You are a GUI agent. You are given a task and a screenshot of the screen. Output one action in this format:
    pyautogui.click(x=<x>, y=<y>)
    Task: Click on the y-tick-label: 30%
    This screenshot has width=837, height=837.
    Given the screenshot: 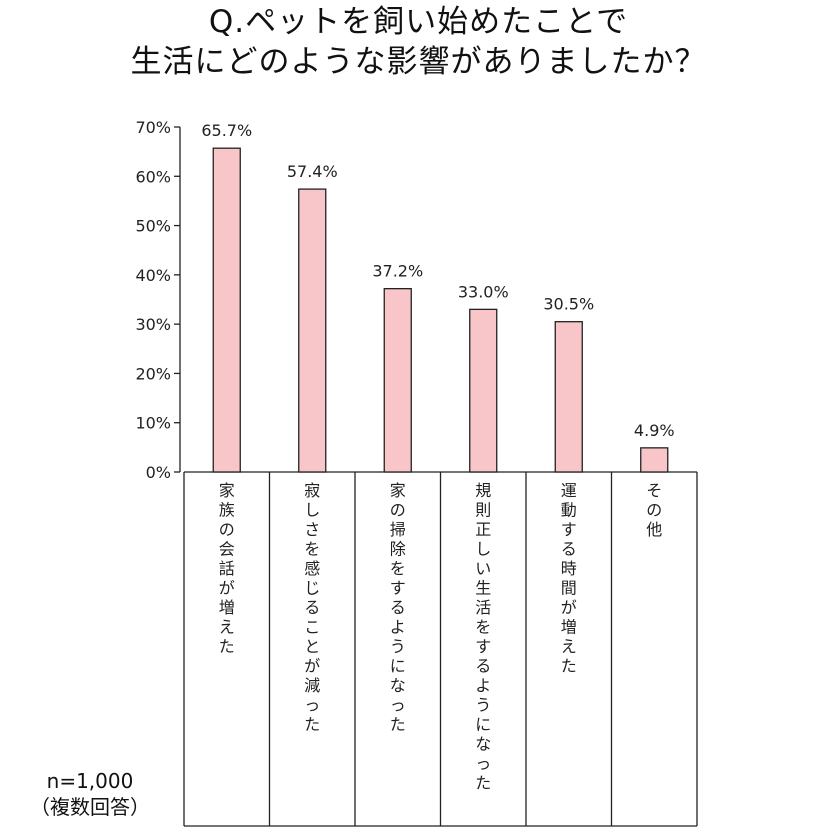 What is the action you would take?
    pyautogui.click(x=153, y=324)
    